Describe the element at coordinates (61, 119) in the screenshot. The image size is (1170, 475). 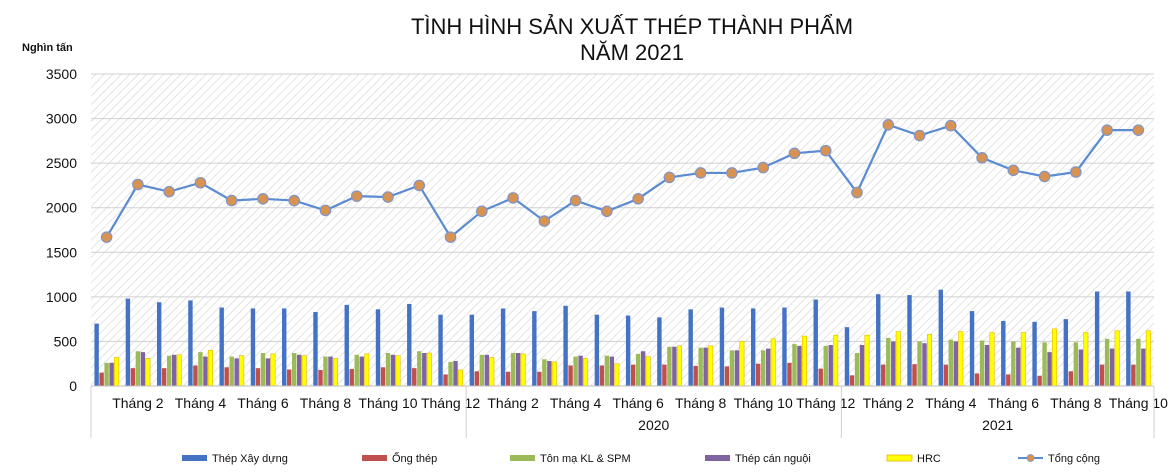
I see `y-tick-label: 3000` at that location.